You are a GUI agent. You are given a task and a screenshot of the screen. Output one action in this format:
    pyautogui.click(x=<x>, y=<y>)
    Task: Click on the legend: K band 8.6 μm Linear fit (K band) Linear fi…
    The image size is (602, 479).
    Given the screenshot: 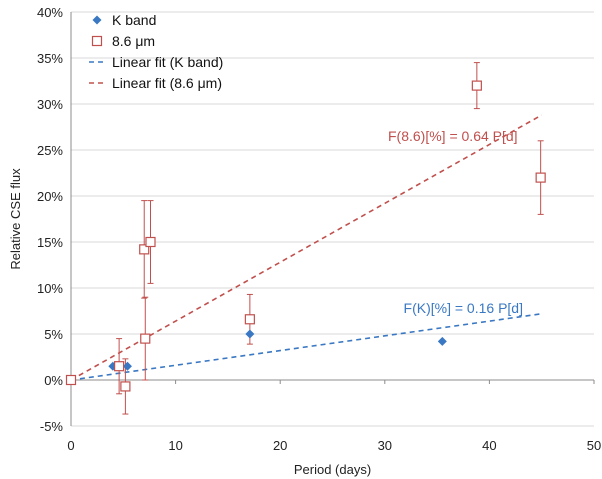 What is the action you would take?
    pyautogui.click(x=156, y=51)
    